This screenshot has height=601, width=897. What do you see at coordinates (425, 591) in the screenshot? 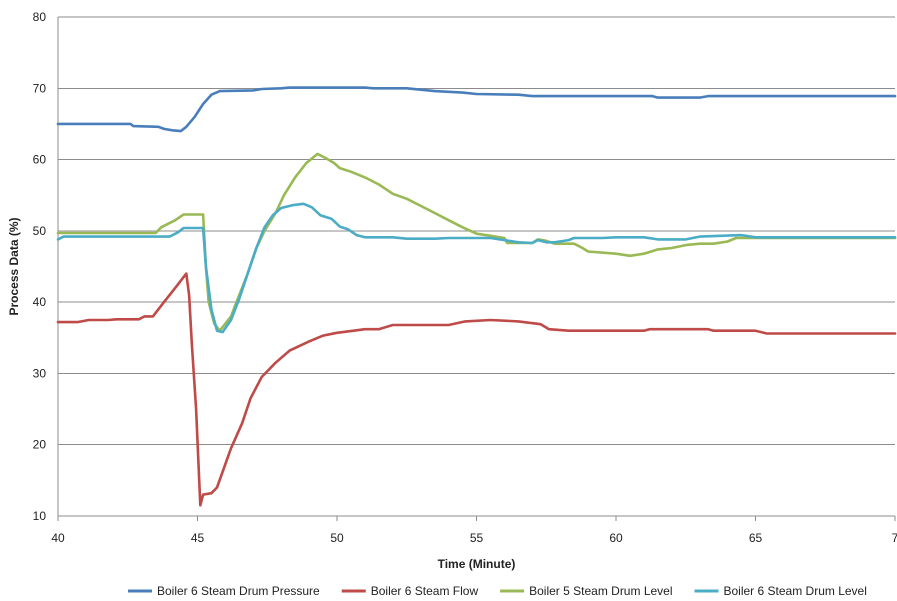
I see `legend-label-2: Boiler 6 Steam Flow` at bounding box center [425, 591].